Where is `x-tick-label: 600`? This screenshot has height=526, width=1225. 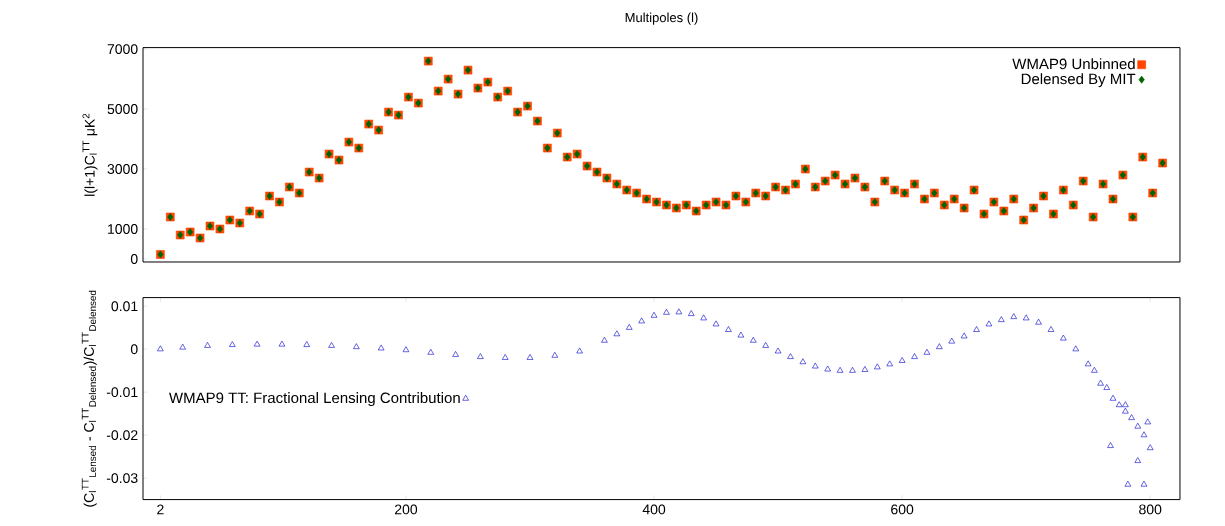
x-tick-label: 600 is located at coordinates (902, 509).